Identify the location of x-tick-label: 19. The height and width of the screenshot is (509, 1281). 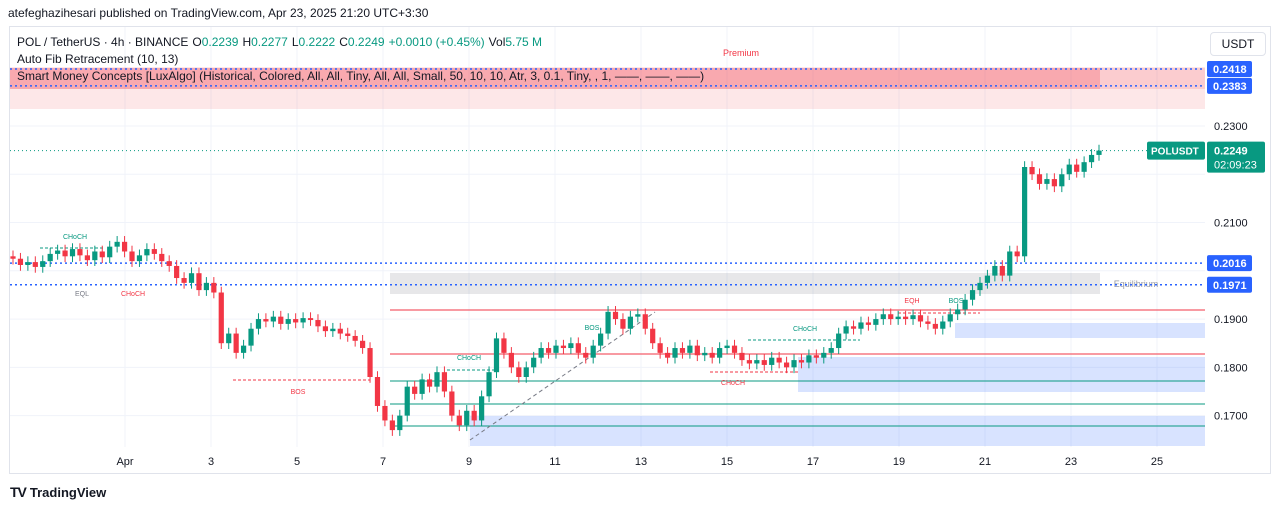
(899, 462).